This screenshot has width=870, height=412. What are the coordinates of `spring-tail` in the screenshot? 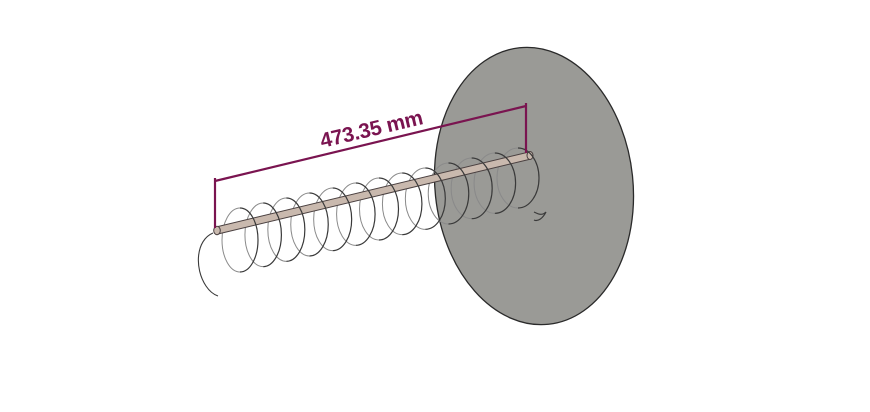 It's located at (208, 264).